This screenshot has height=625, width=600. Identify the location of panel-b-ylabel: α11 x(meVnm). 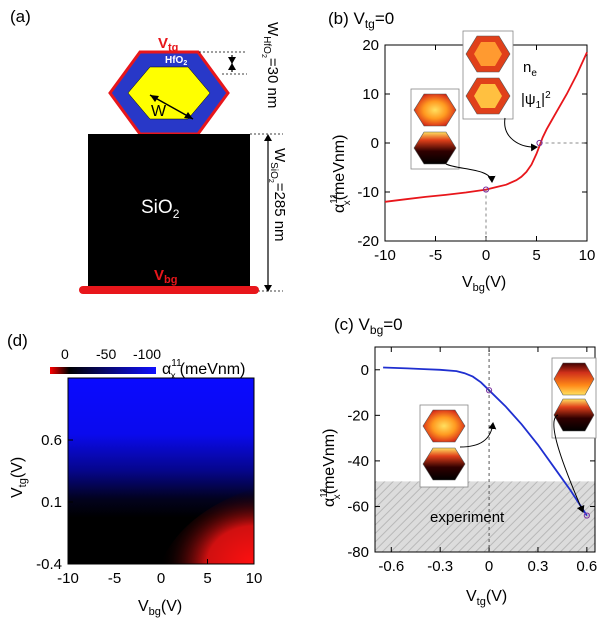
(341, 174).